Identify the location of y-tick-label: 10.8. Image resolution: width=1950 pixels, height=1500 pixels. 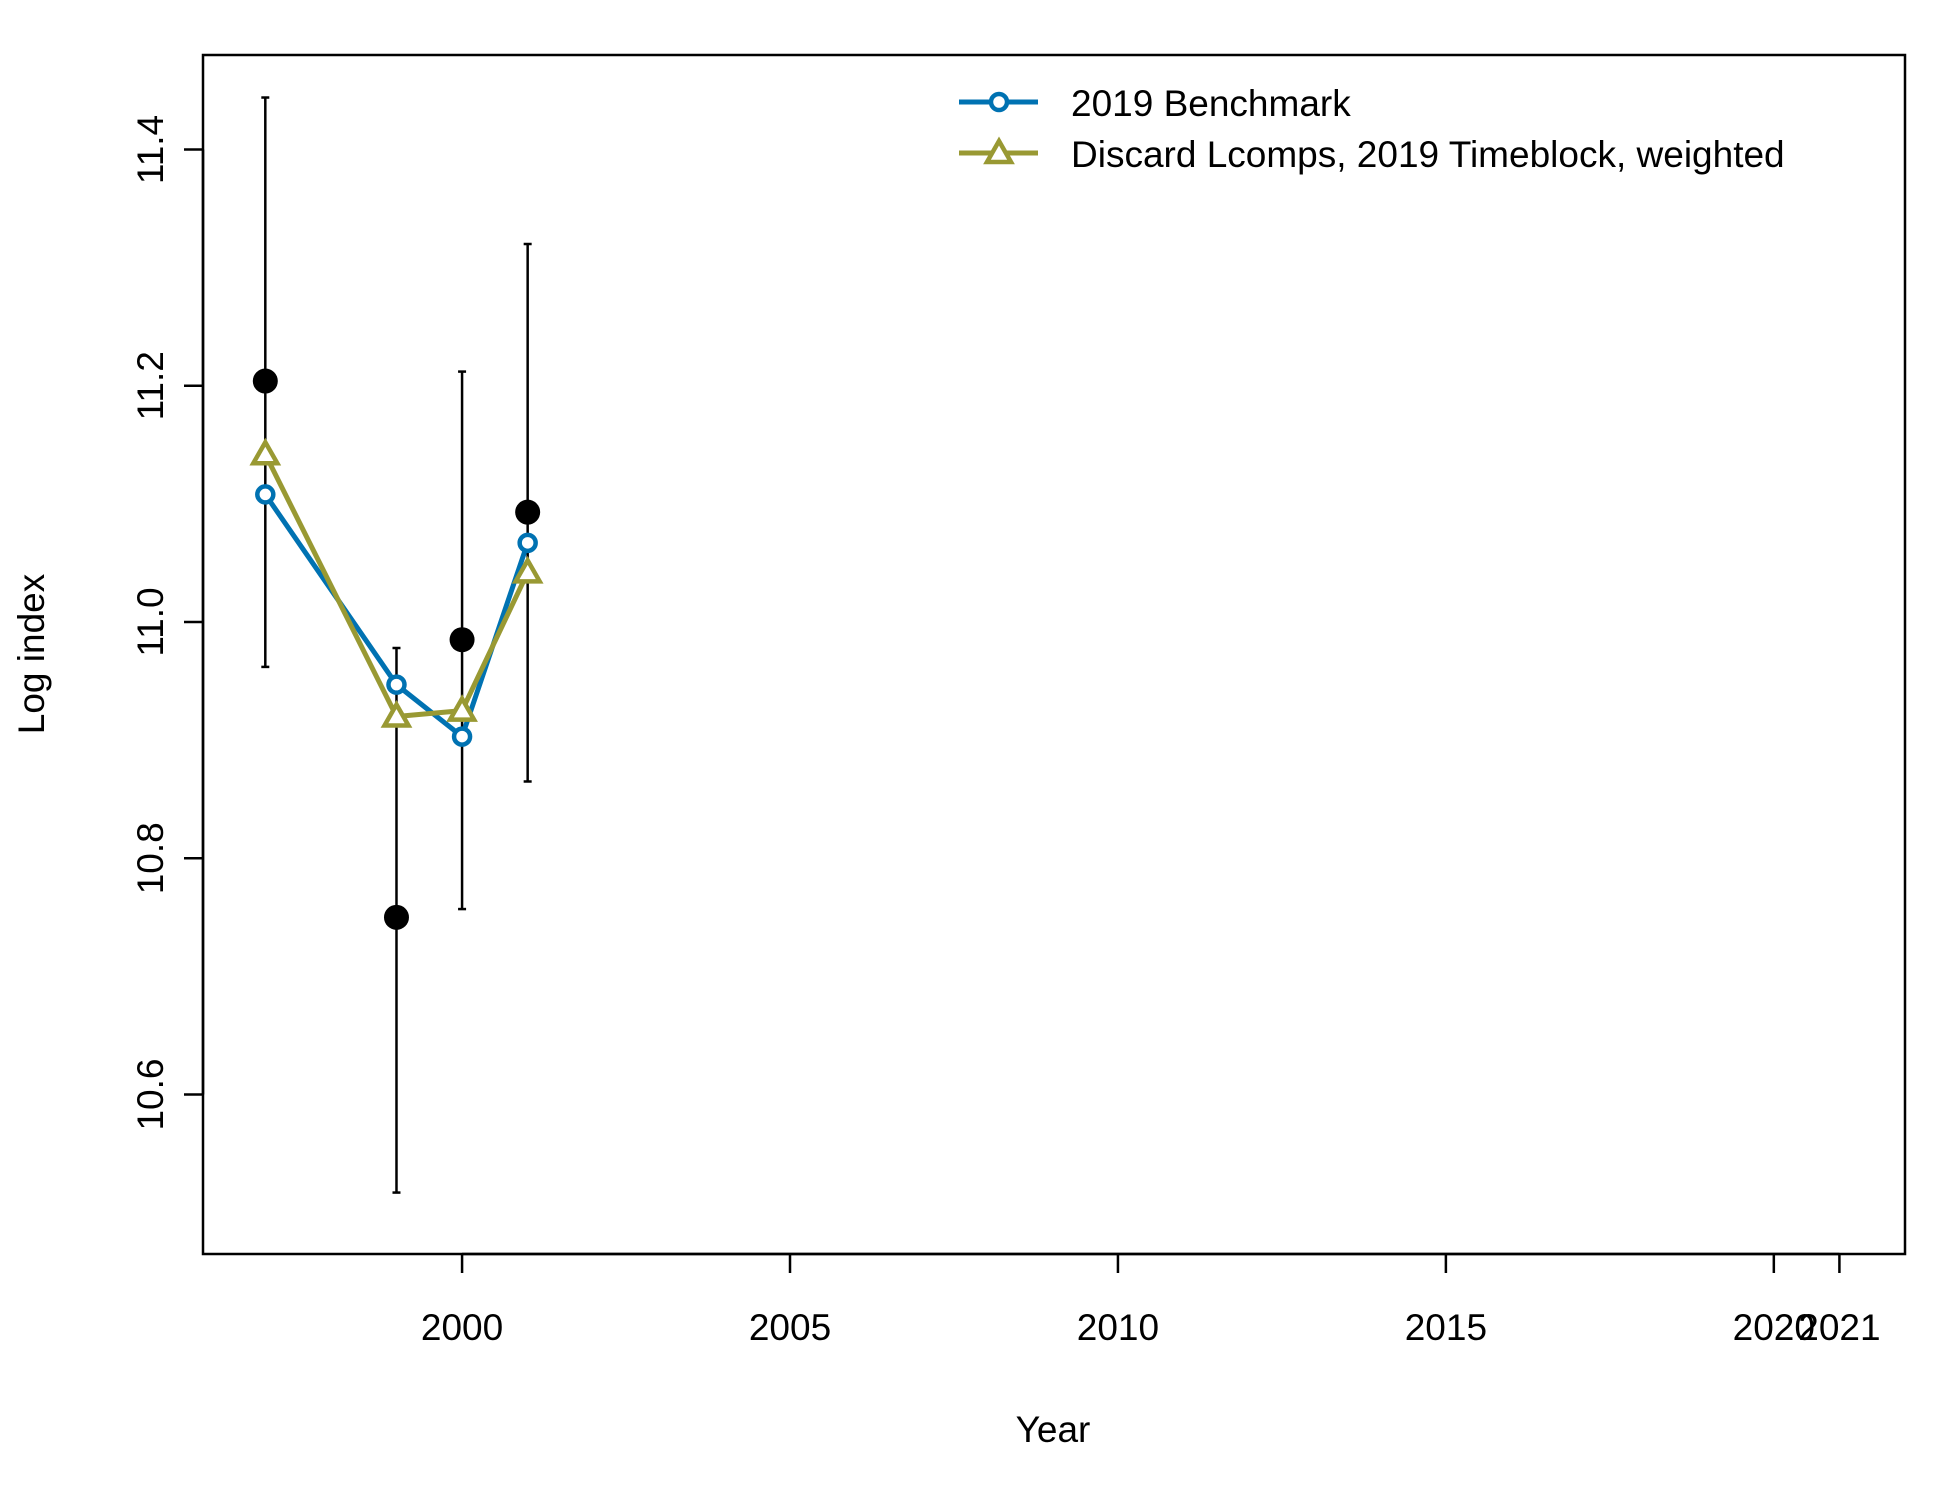
(150, 858).